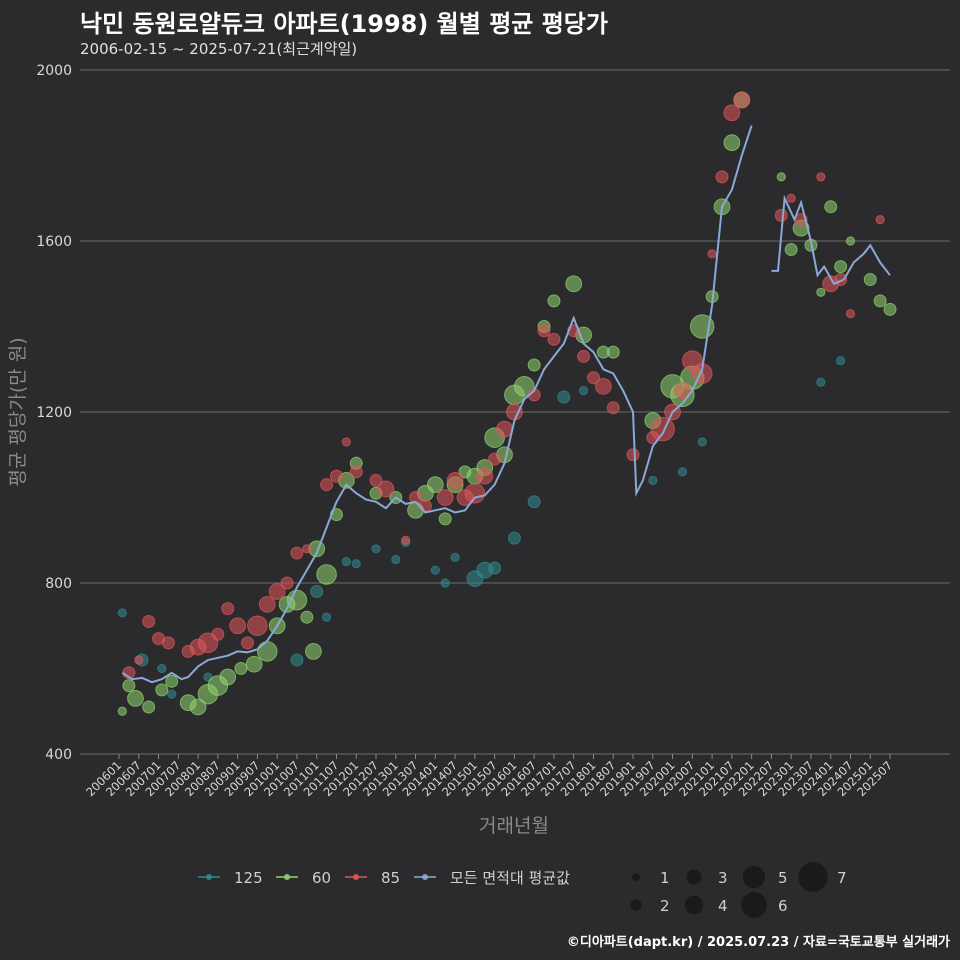  What do you see at coordinates (54, 413) in the screenshot?
I see `y-tick-label-1200: 1200` at bounding box center [54, 413].